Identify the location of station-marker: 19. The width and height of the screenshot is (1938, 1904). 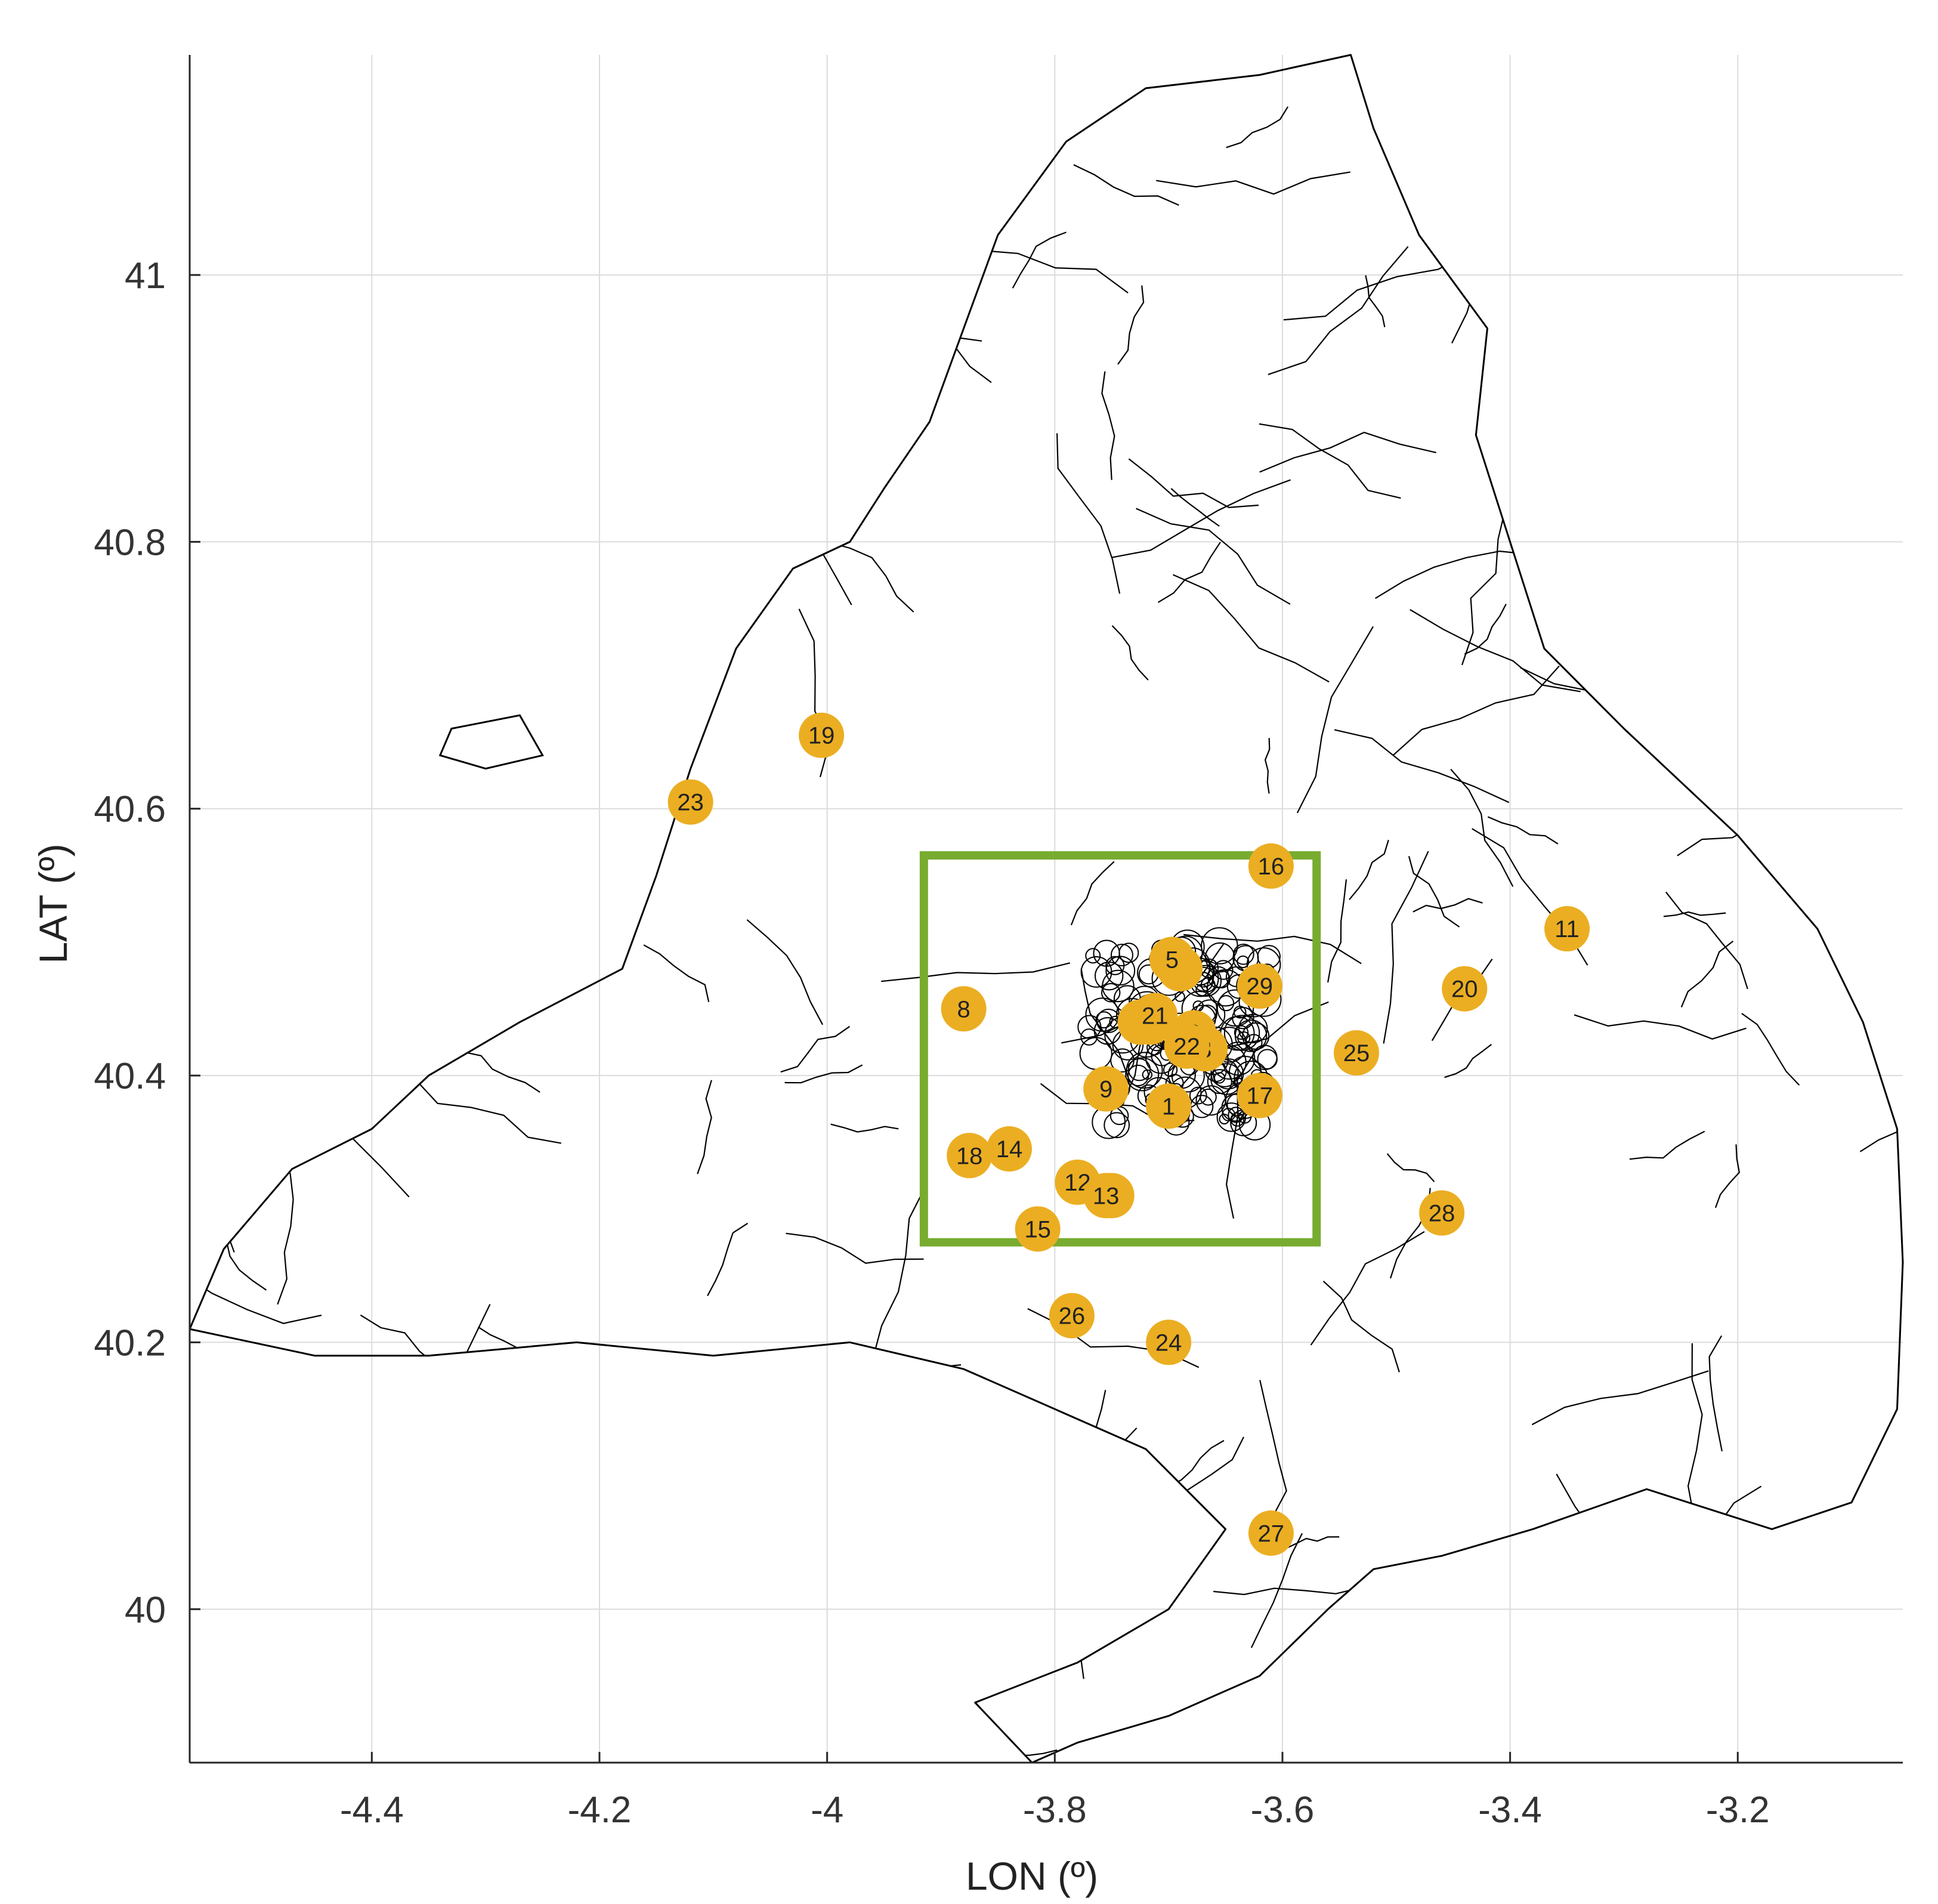
(822, 735).